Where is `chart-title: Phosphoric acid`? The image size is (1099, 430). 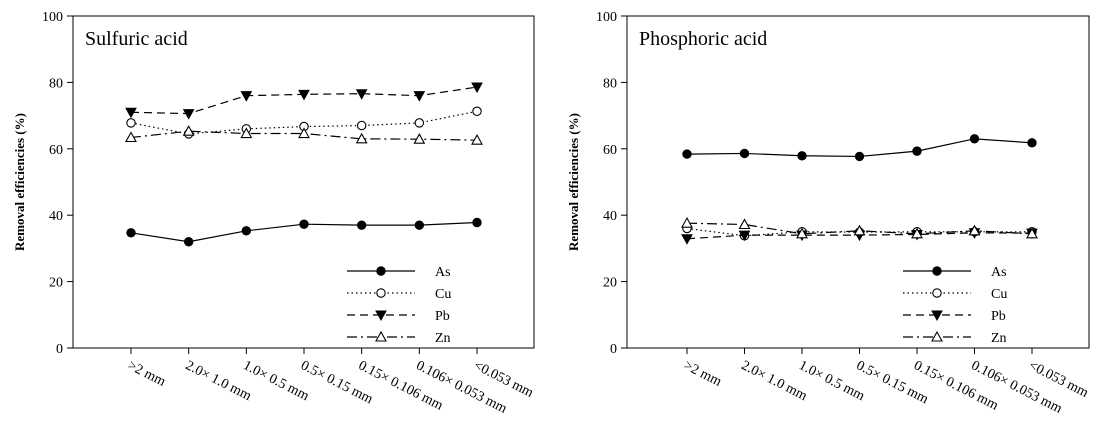 chart-title: Phosphoric acid is located at coordinates (703, 39).